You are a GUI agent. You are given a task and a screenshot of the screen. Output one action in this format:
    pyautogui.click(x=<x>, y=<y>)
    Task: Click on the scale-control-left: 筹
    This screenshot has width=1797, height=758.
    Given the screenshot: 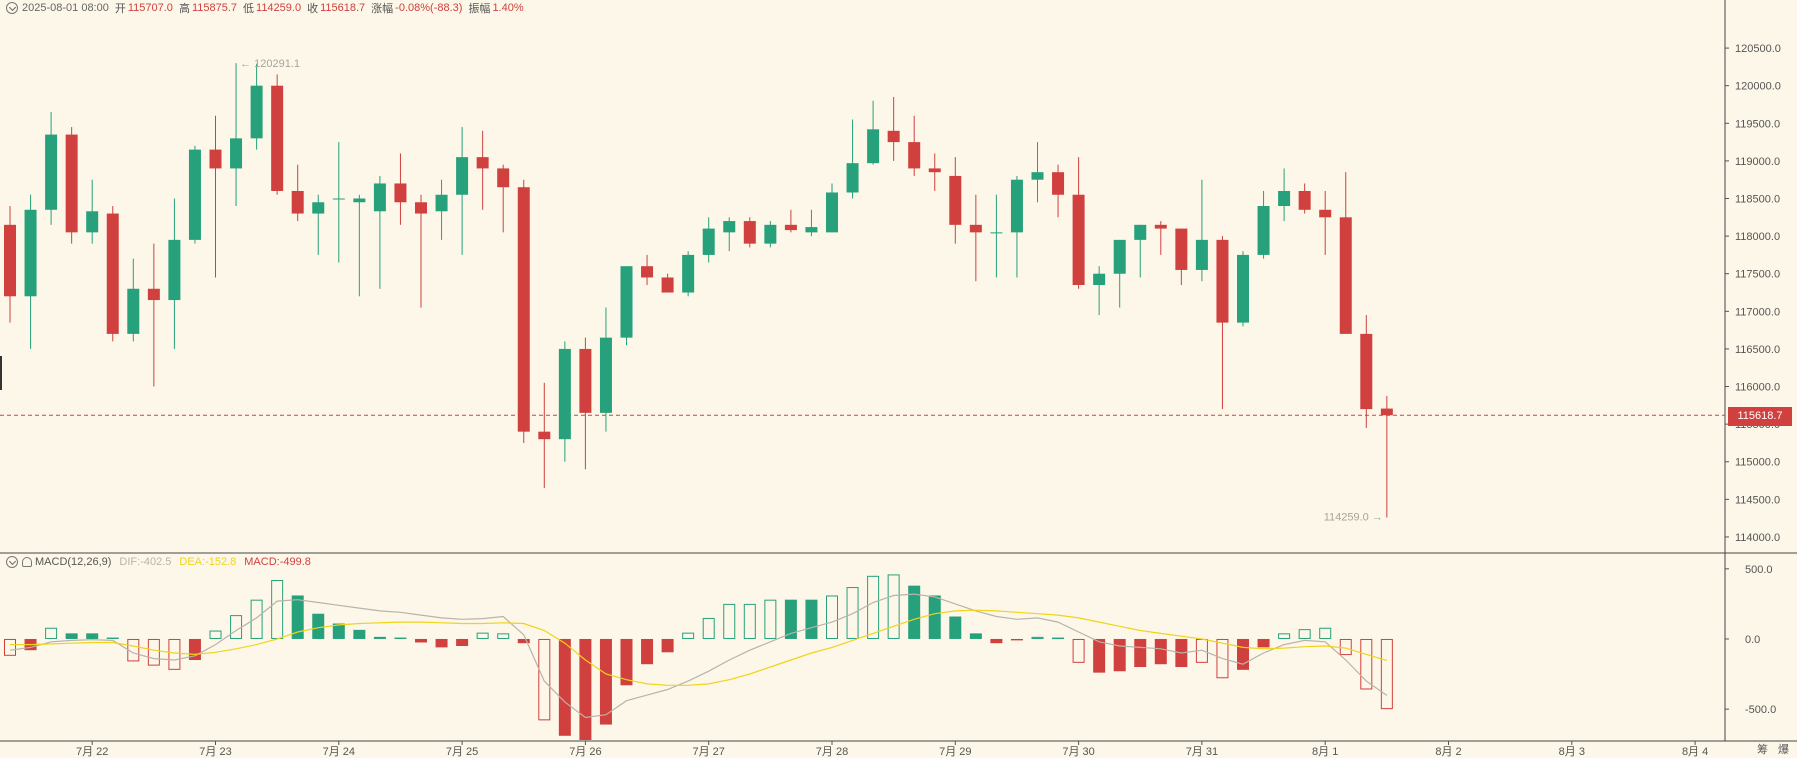 What is the action you would take?
    pyautogui.click(x=1762, y=750)
    